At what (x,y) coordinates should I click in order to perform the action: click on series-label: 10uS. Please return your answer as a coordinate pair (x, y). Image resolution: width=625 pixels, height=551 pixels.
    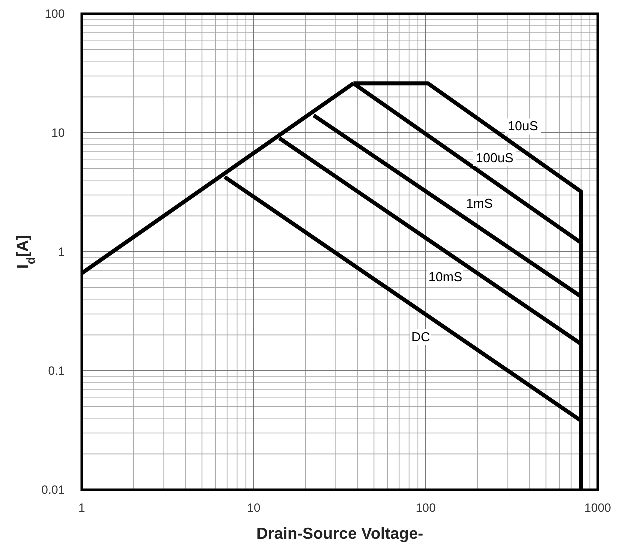
    Looking at the image, I should click on (523, 126).